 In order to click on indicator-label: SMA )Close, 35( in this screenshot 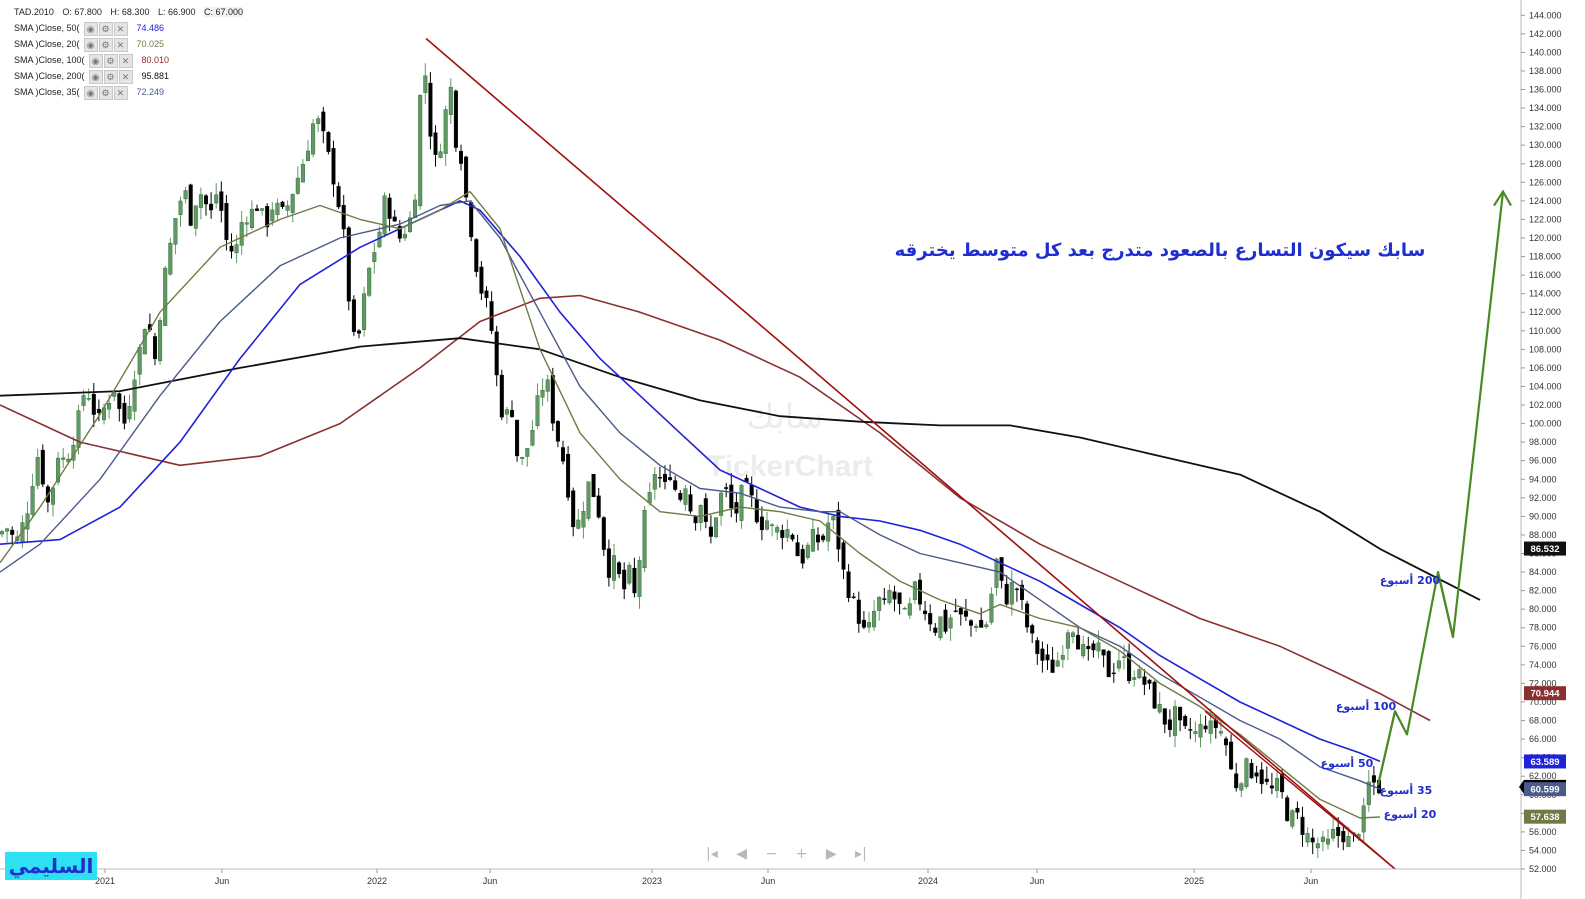, I will do `click(47, 92)`.